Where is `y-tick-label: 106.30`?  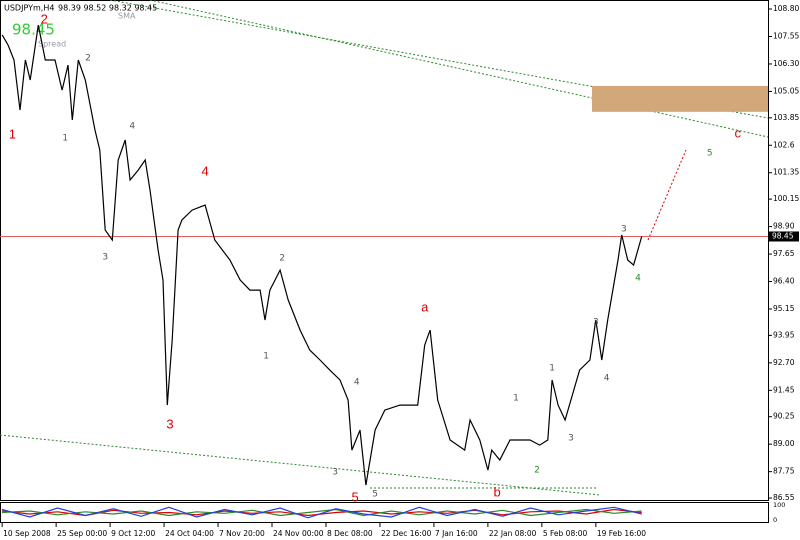 y-tick-label: 106.30 is located at coordinates (786, 63).